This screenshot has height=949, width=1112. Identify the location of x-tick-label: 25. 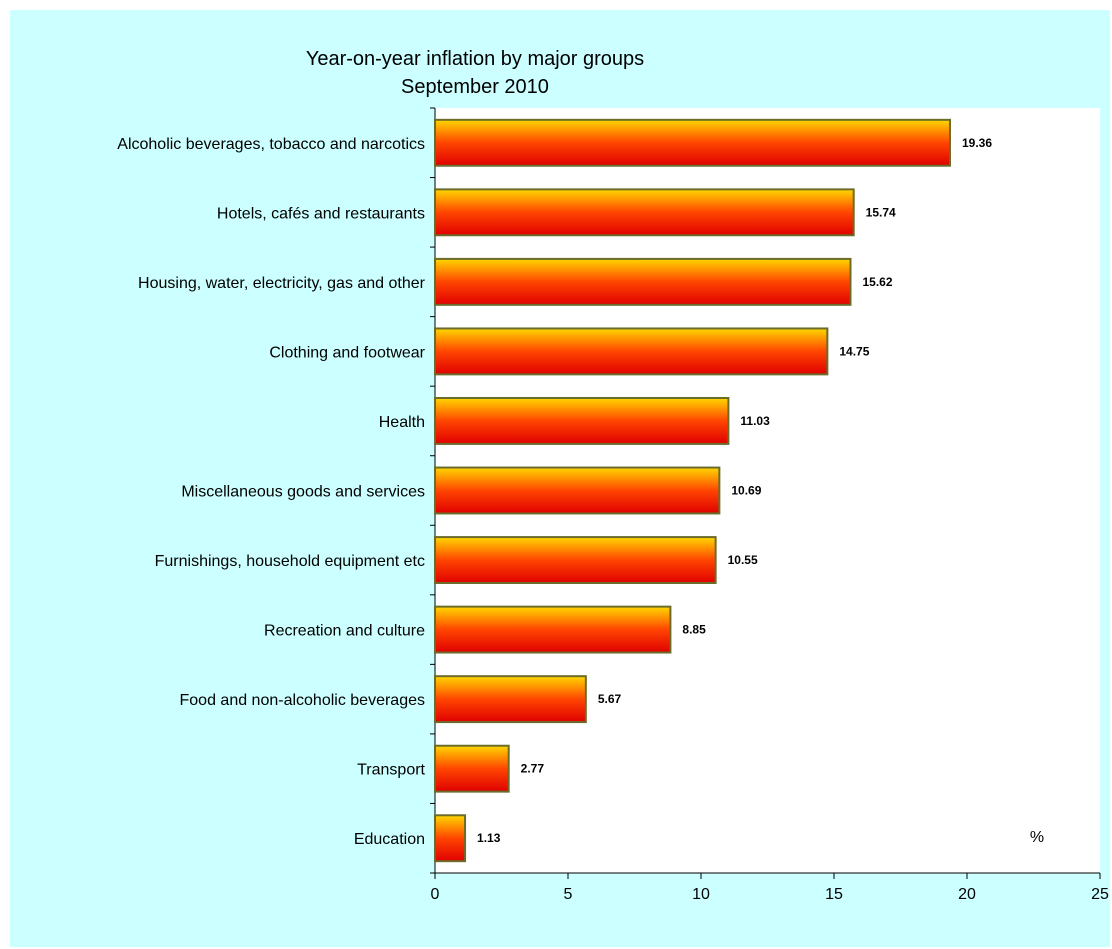
(1100, 894).